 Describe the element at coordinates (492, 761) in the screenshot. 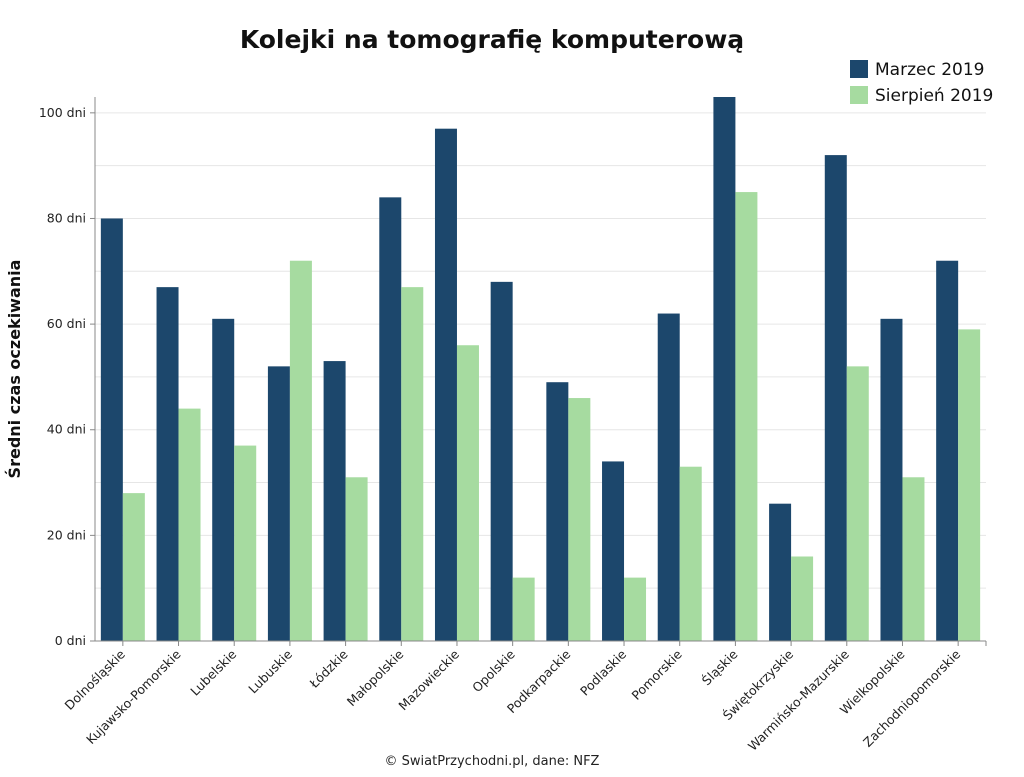

I see `source-credit: © SwiatPrzychodni.pl, dane: NFZ` at that location.